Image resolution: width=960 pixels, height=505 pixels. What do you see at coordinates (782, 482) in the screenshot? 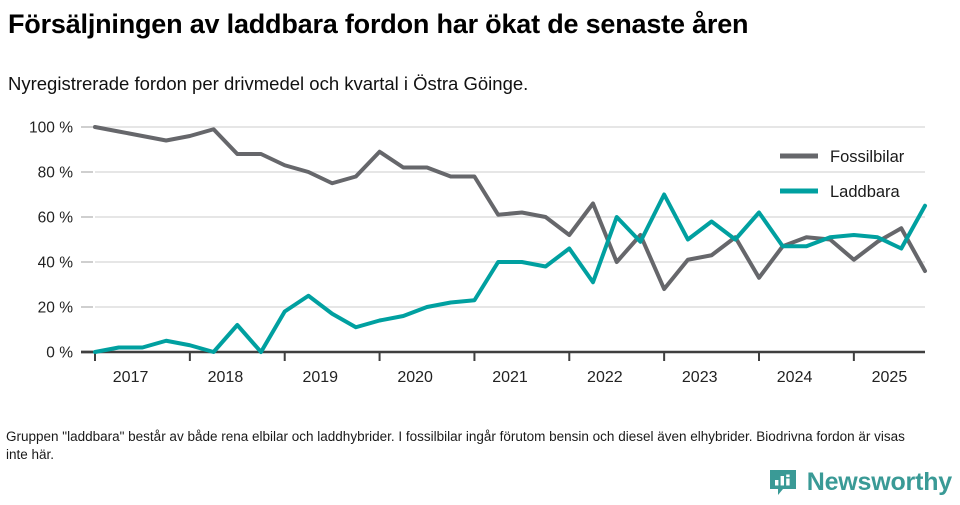
I see `bar-chart-speech-bubble-icon` at bounding box center [782, 482].